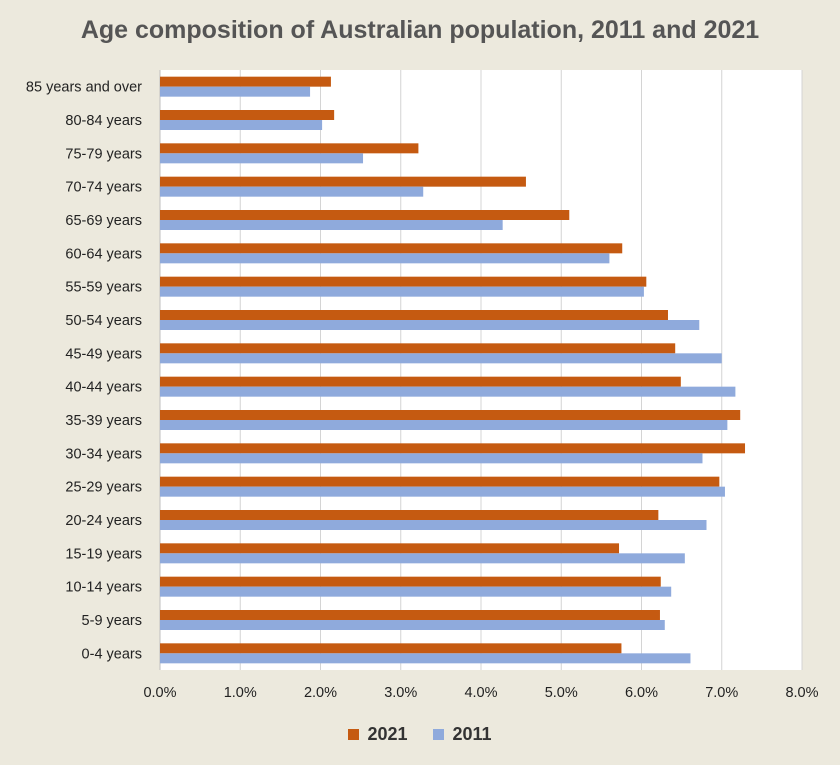 Image resolution: width=840 pixels, height=765 pixels. I want to click on category-label: 5-9 years, so click(112, 621).